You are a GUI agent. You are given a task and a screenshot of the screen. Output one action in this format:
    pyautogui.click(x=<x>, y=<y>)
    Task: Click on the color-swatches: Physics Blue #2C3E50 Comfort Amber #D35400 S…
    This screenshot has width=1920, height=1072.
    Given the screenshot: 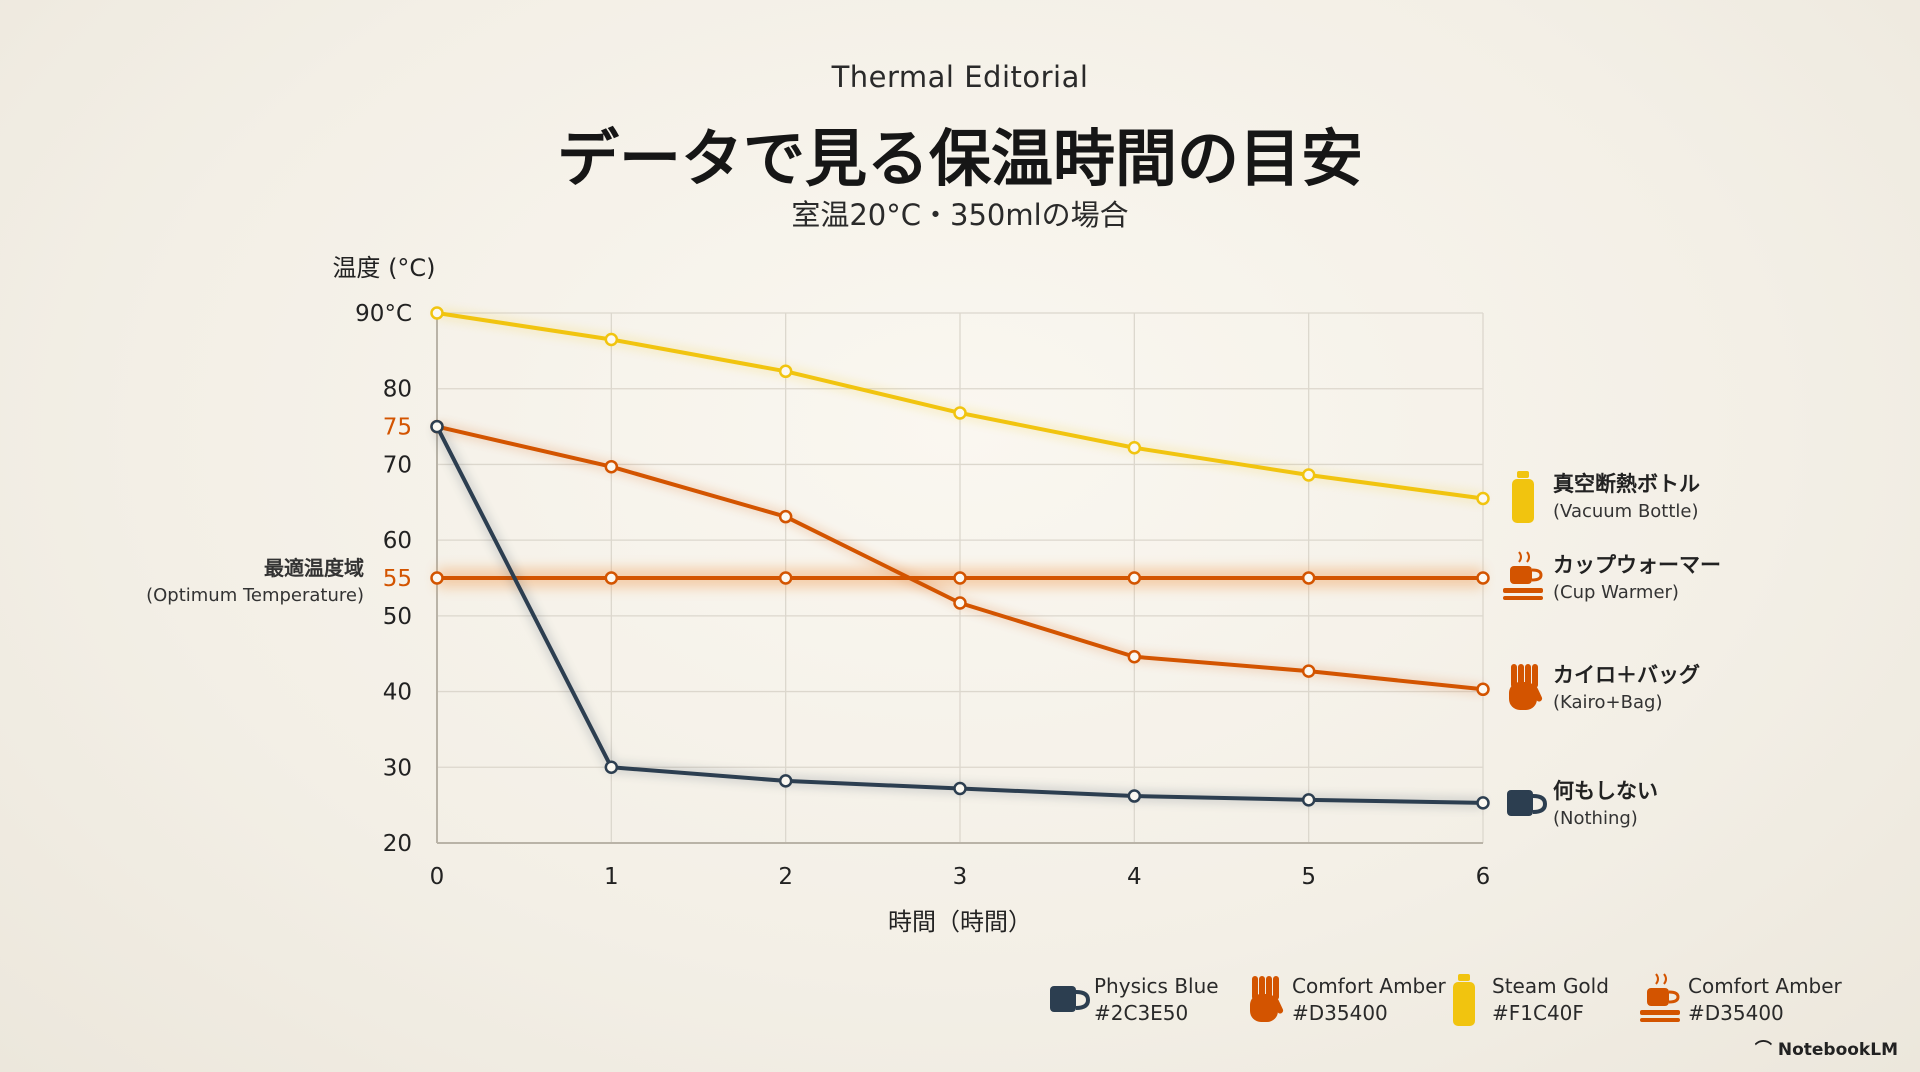 What is the action you would take?
    pyautogui.click(x=1460, y=1000)
    